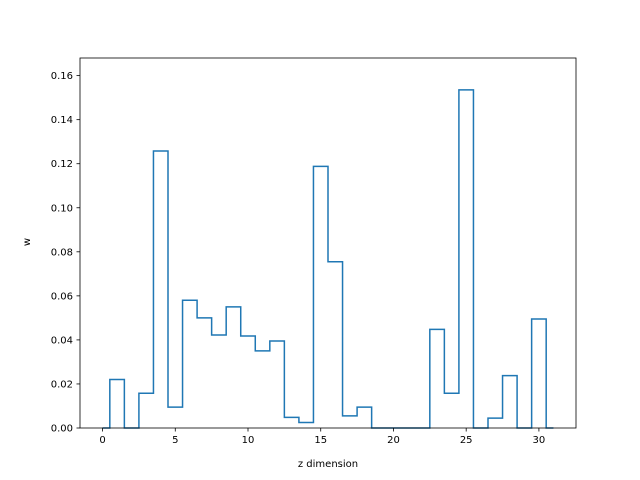 The width and height of the screenshot is (640, 480). What do you see at coordinates (62, 340) in the screenshot?
I see `y-tick-label: 0.04` at bounding box center [62, 340].